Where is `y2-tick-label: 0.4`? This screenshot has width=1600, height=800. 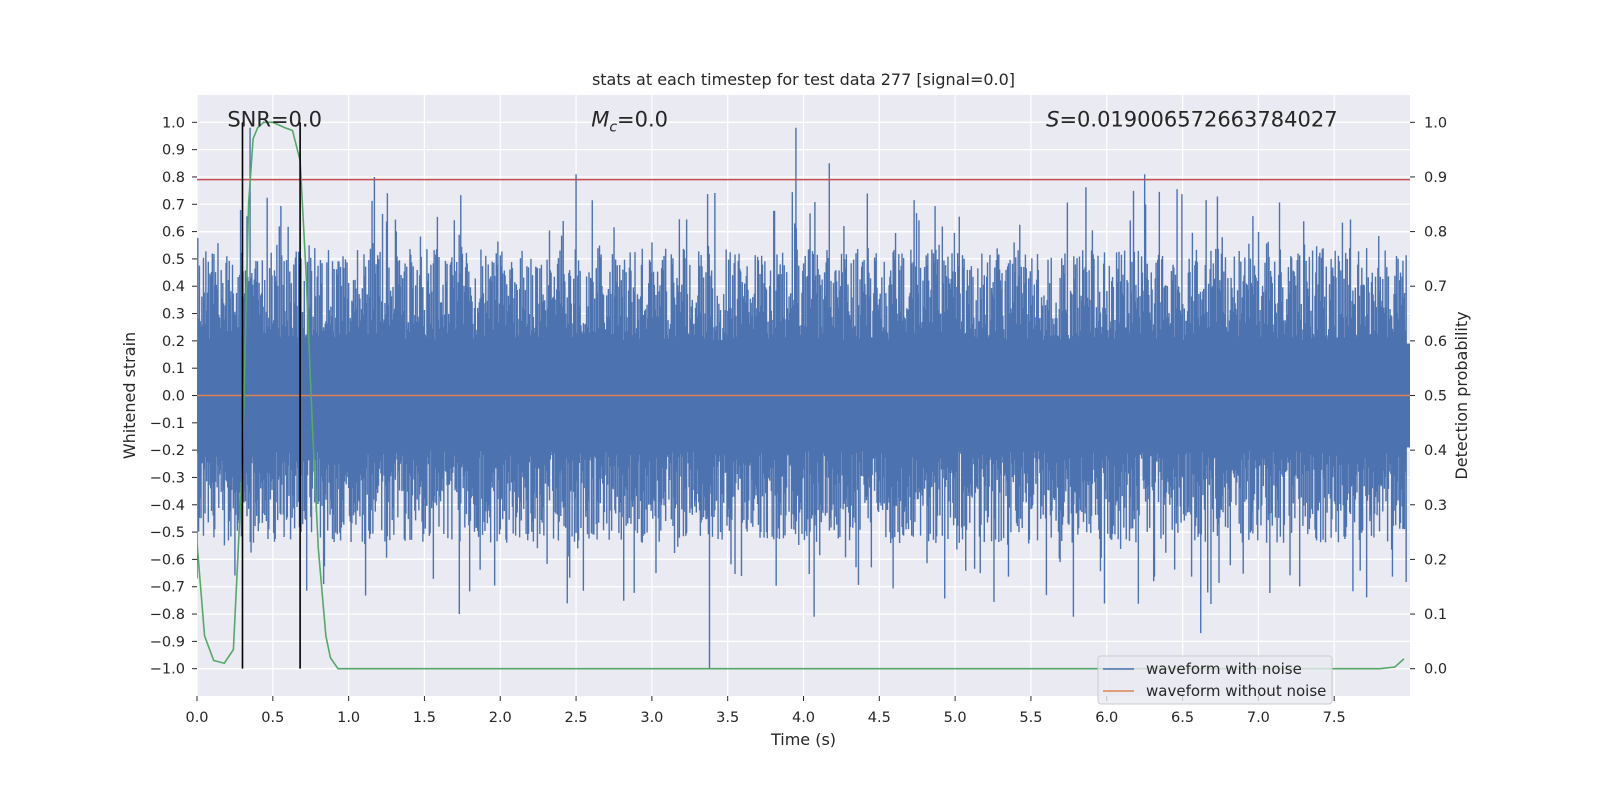 y2-tick-label: 0.4 is located at coordinates (1435, 451).